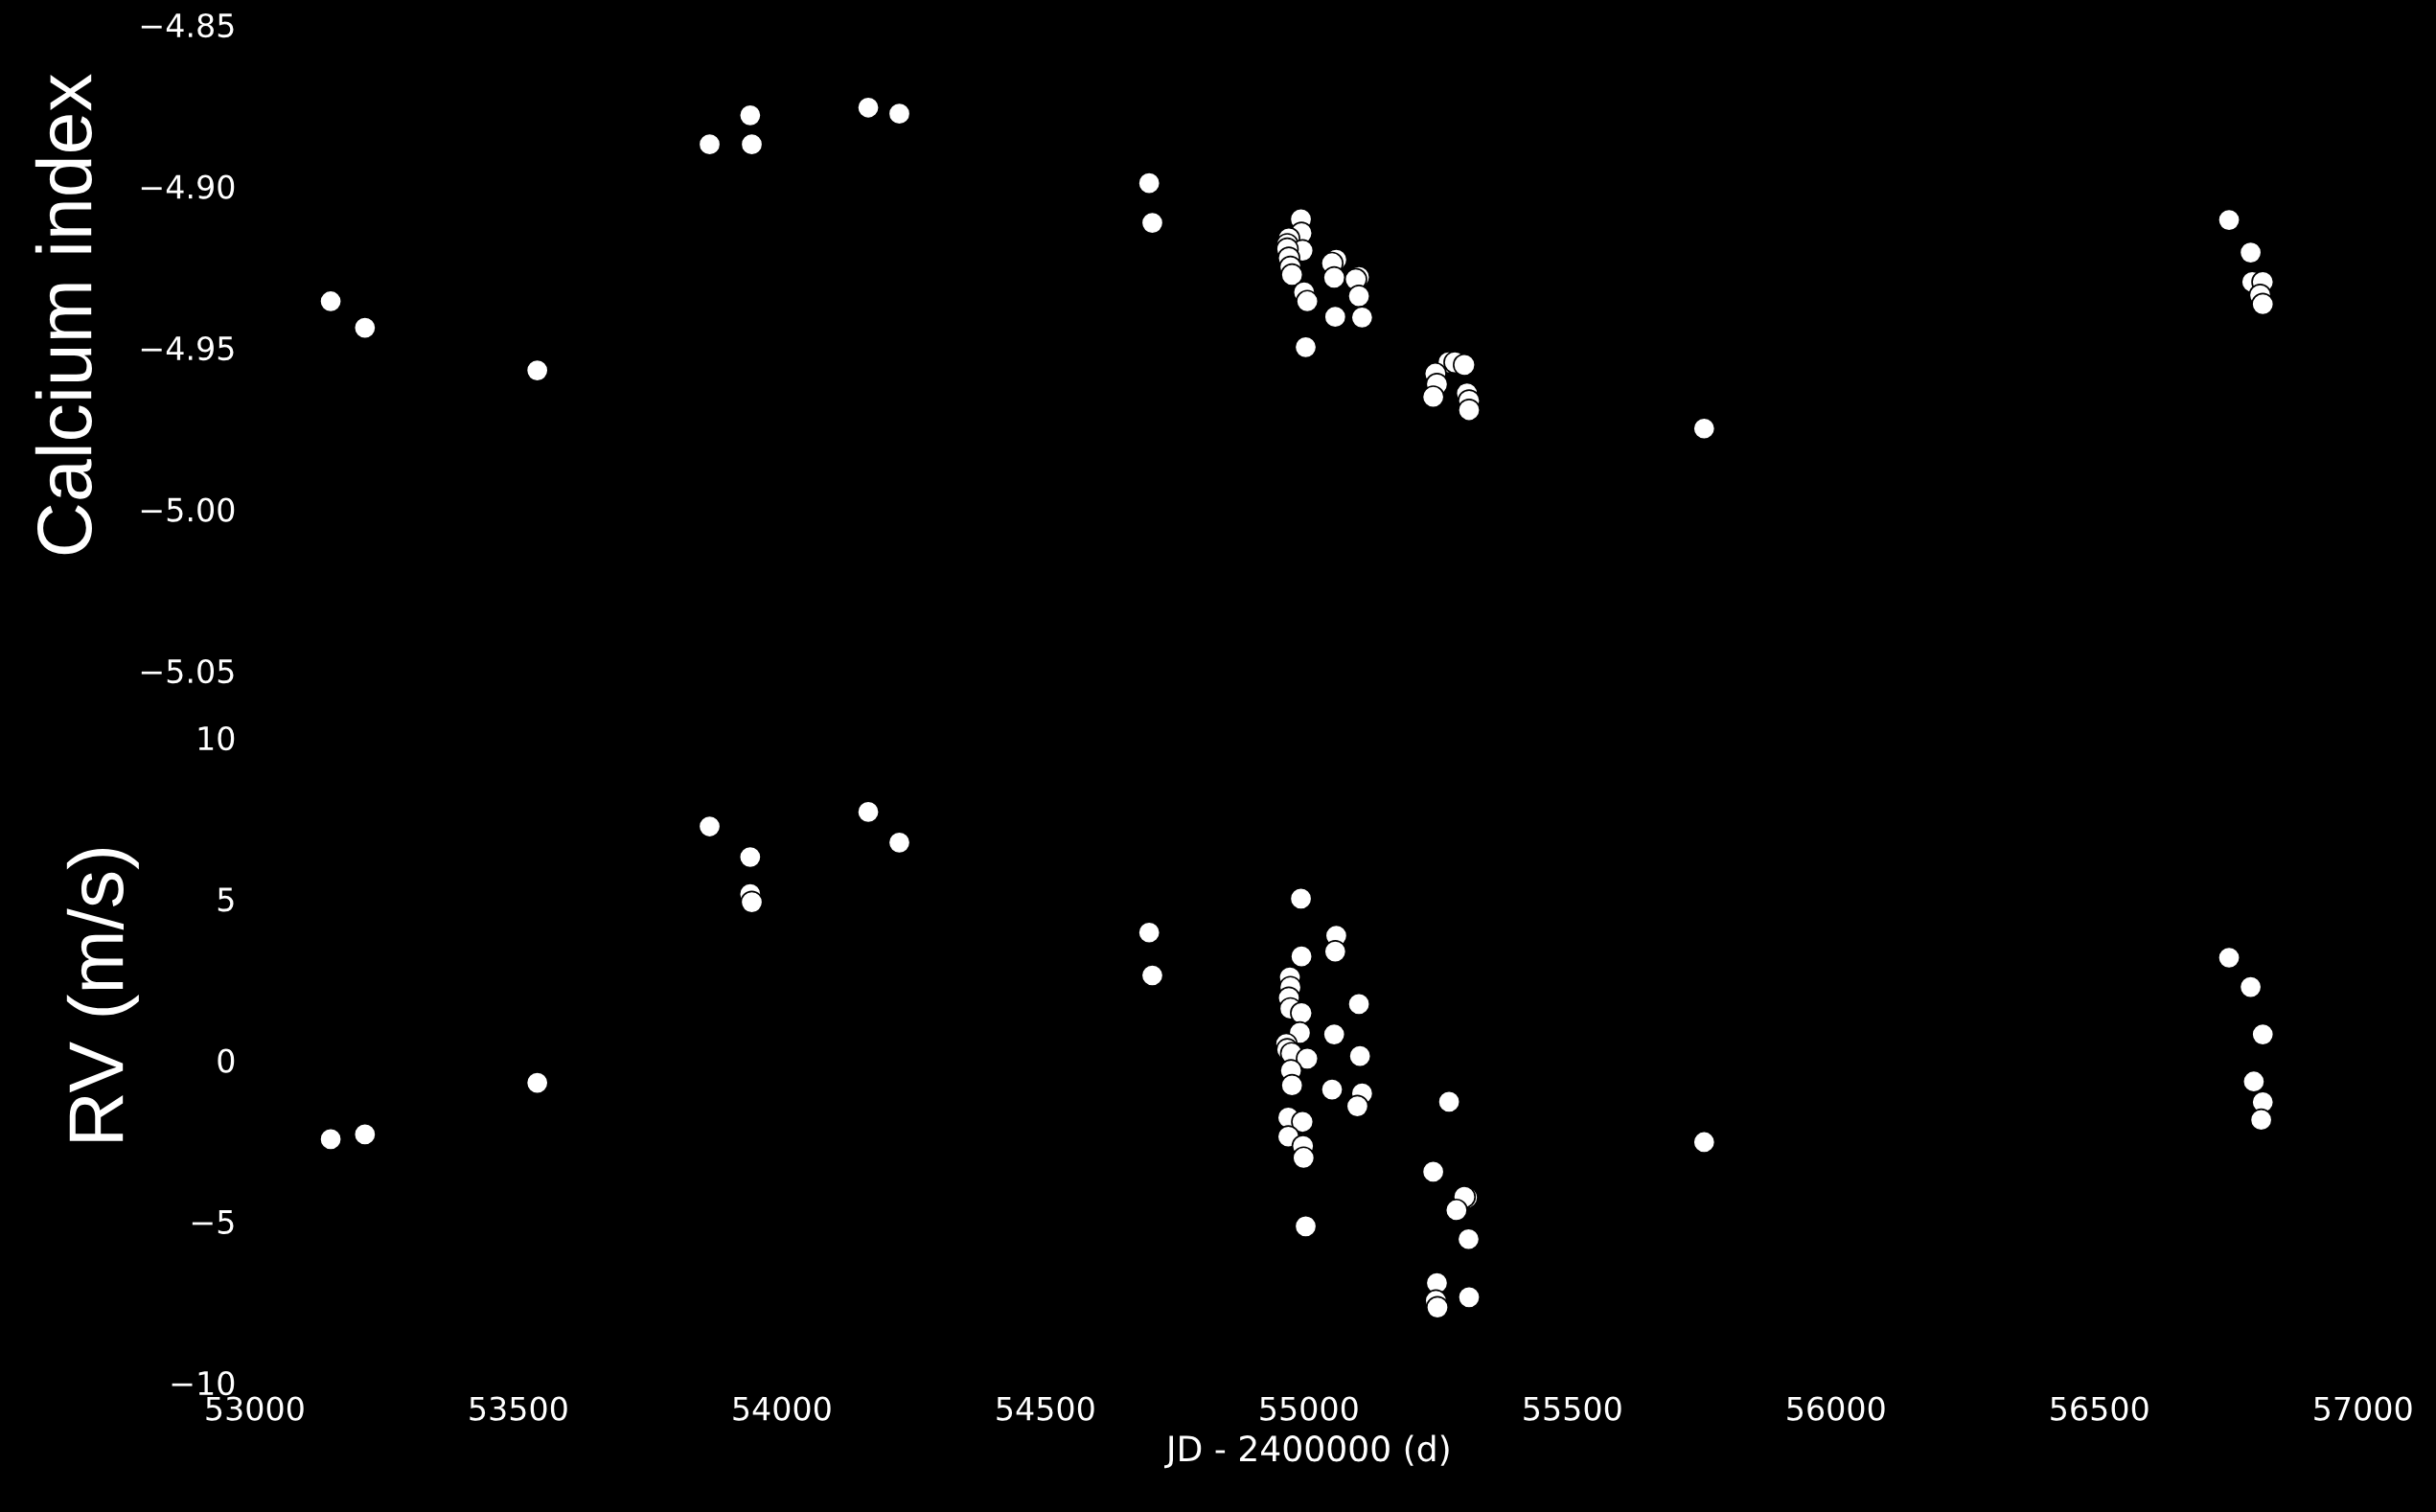 The image size is (2436, 1512). Describe the element at coordinates (1045, 1408) in the screenshot. I see `x-tick-label: 54500` at that location.